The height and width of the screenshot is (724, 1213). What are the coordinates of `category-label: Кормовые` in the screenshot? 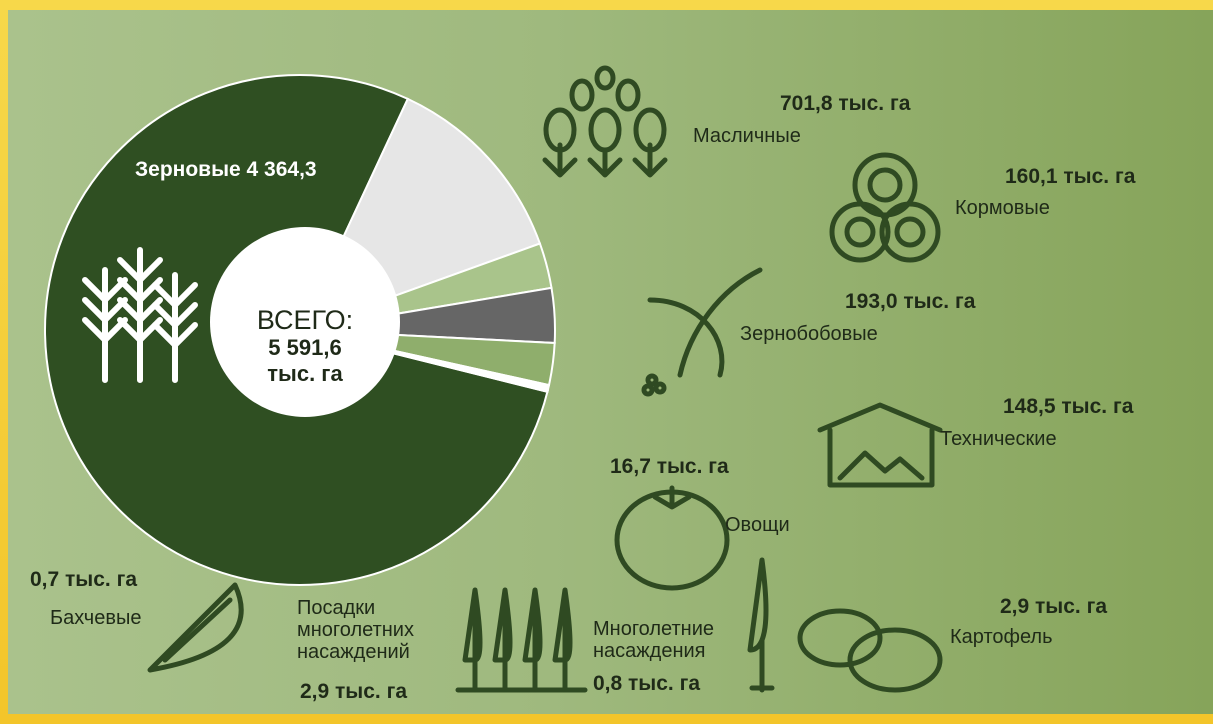 It's located at (1002, 208).